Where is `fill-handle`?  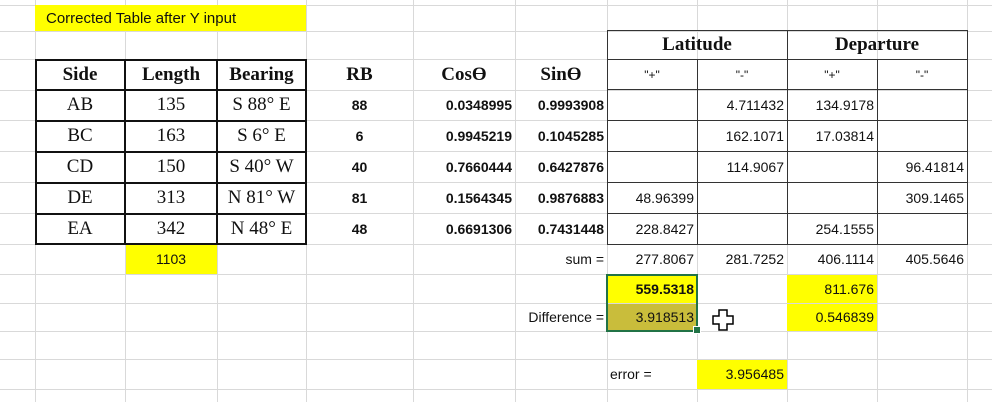
fill-handle is located at coordinates (697, 330).